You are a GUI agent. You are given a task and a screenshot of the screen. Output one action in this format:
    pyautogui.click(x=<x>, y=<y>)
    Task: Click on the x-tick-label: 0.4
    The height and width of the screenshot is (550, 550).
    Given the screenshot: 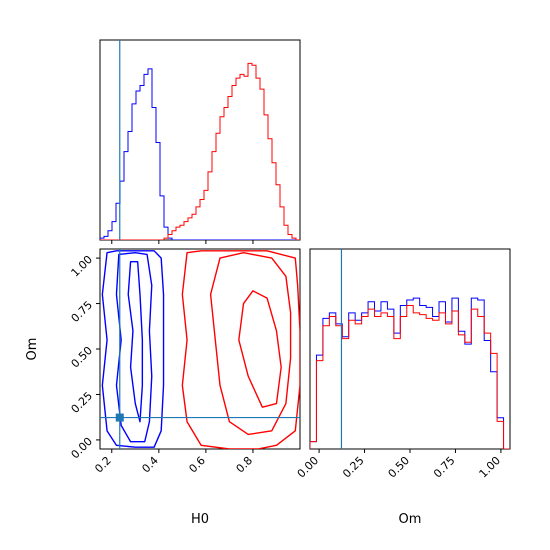 What is the action you would take?
    pyautogui.click(x=150, y=465)
    